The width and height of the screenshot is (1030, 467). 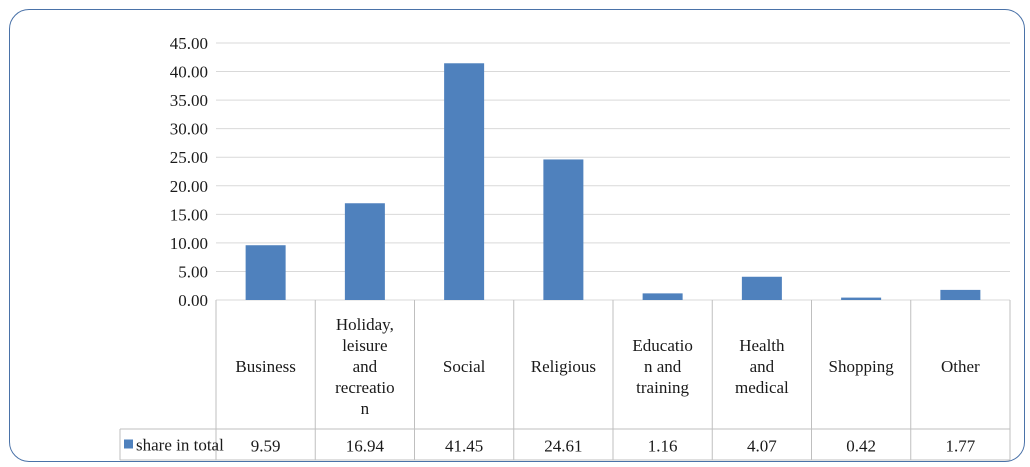 What do you see at coordinates (762, 387) in the screenshot?
I see `x-category-label: medical` at bounding box center [762, 387].